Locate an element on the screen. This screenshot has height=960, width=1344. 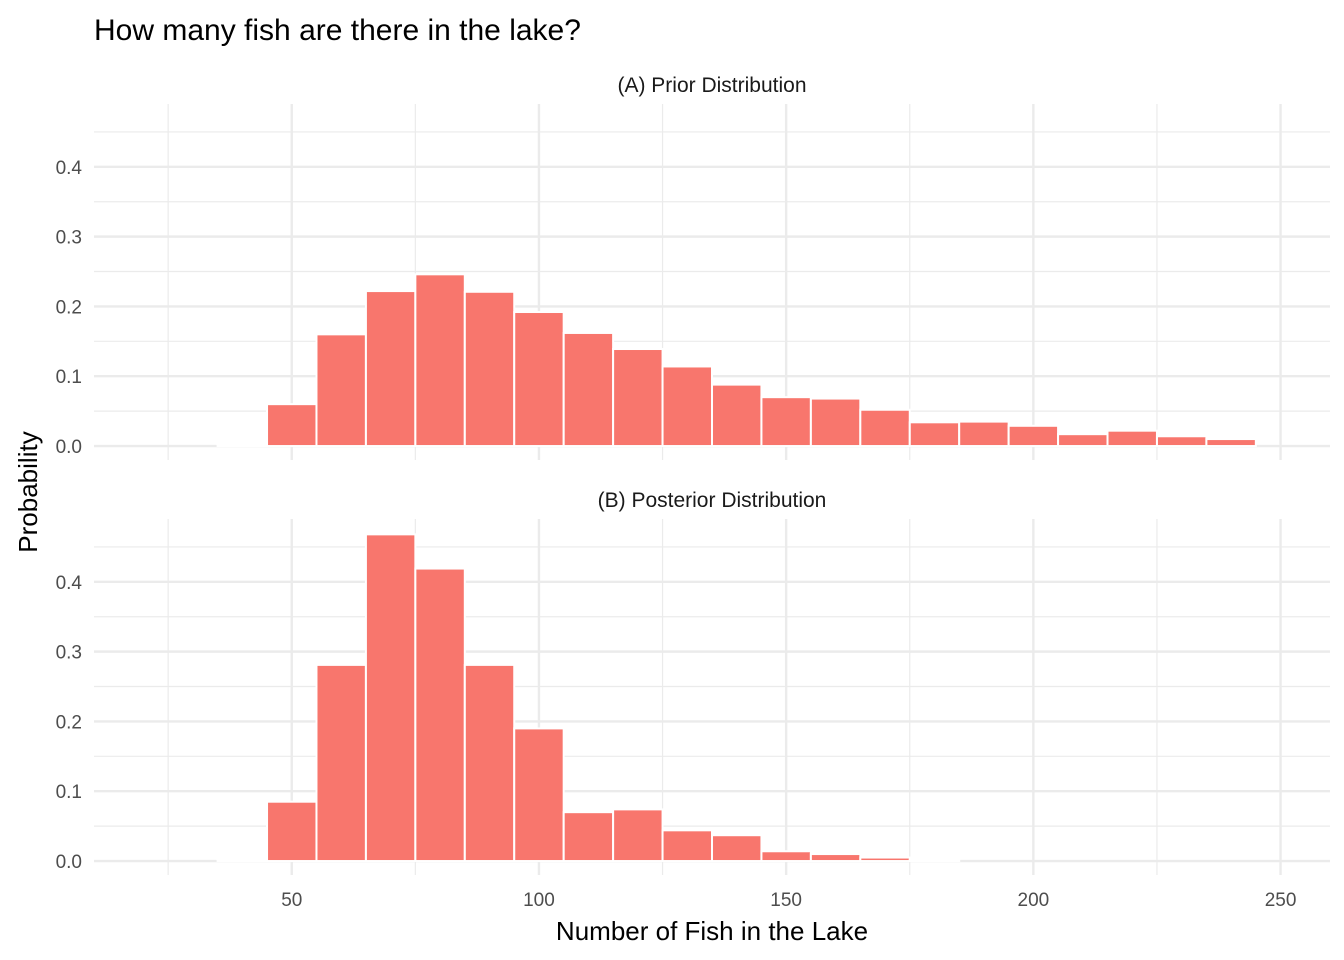
x-tick-labels: 50 100 150 200 250 is located at coordinates (788, 900).